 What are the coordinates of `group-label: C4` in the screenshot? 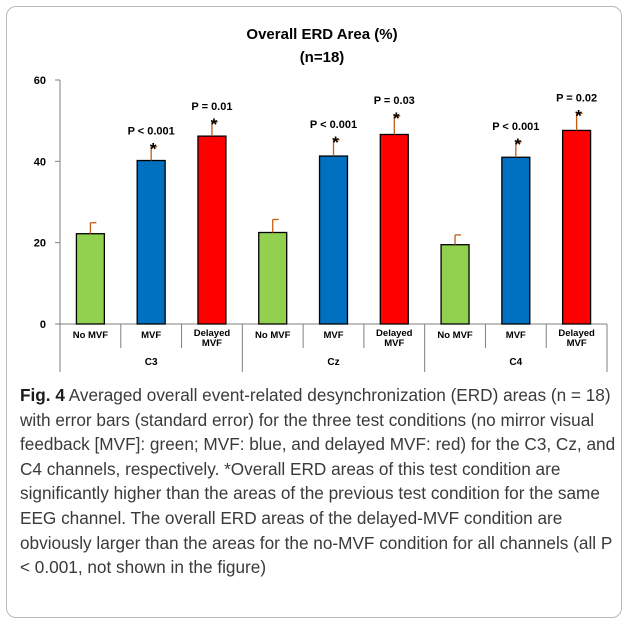 It's located at (515, 362).